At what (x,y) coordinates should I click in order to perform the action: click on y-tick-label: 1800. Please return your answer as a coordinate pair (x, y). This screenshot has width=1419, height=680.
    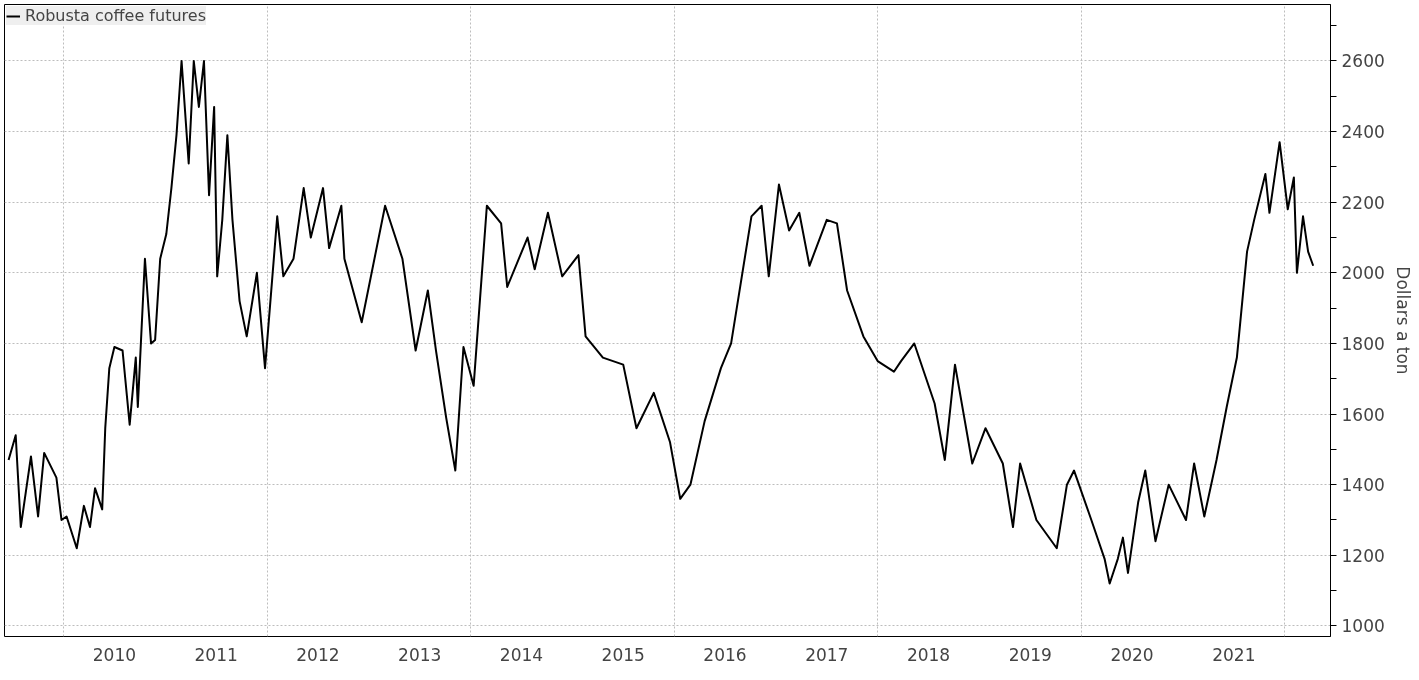
    Looking at the image, I should click on (1363, 343).